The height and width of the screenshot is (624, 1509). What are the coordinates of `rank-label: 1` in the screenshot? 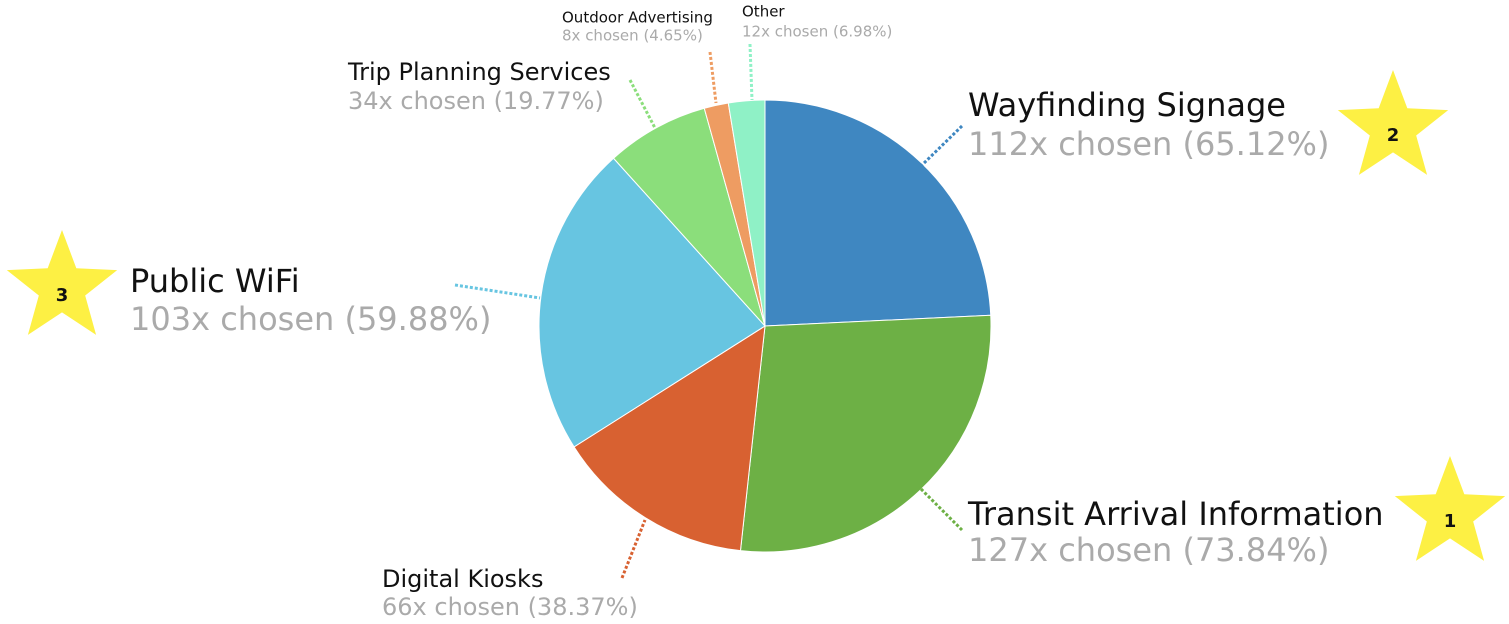 It's located at (1450, 521).